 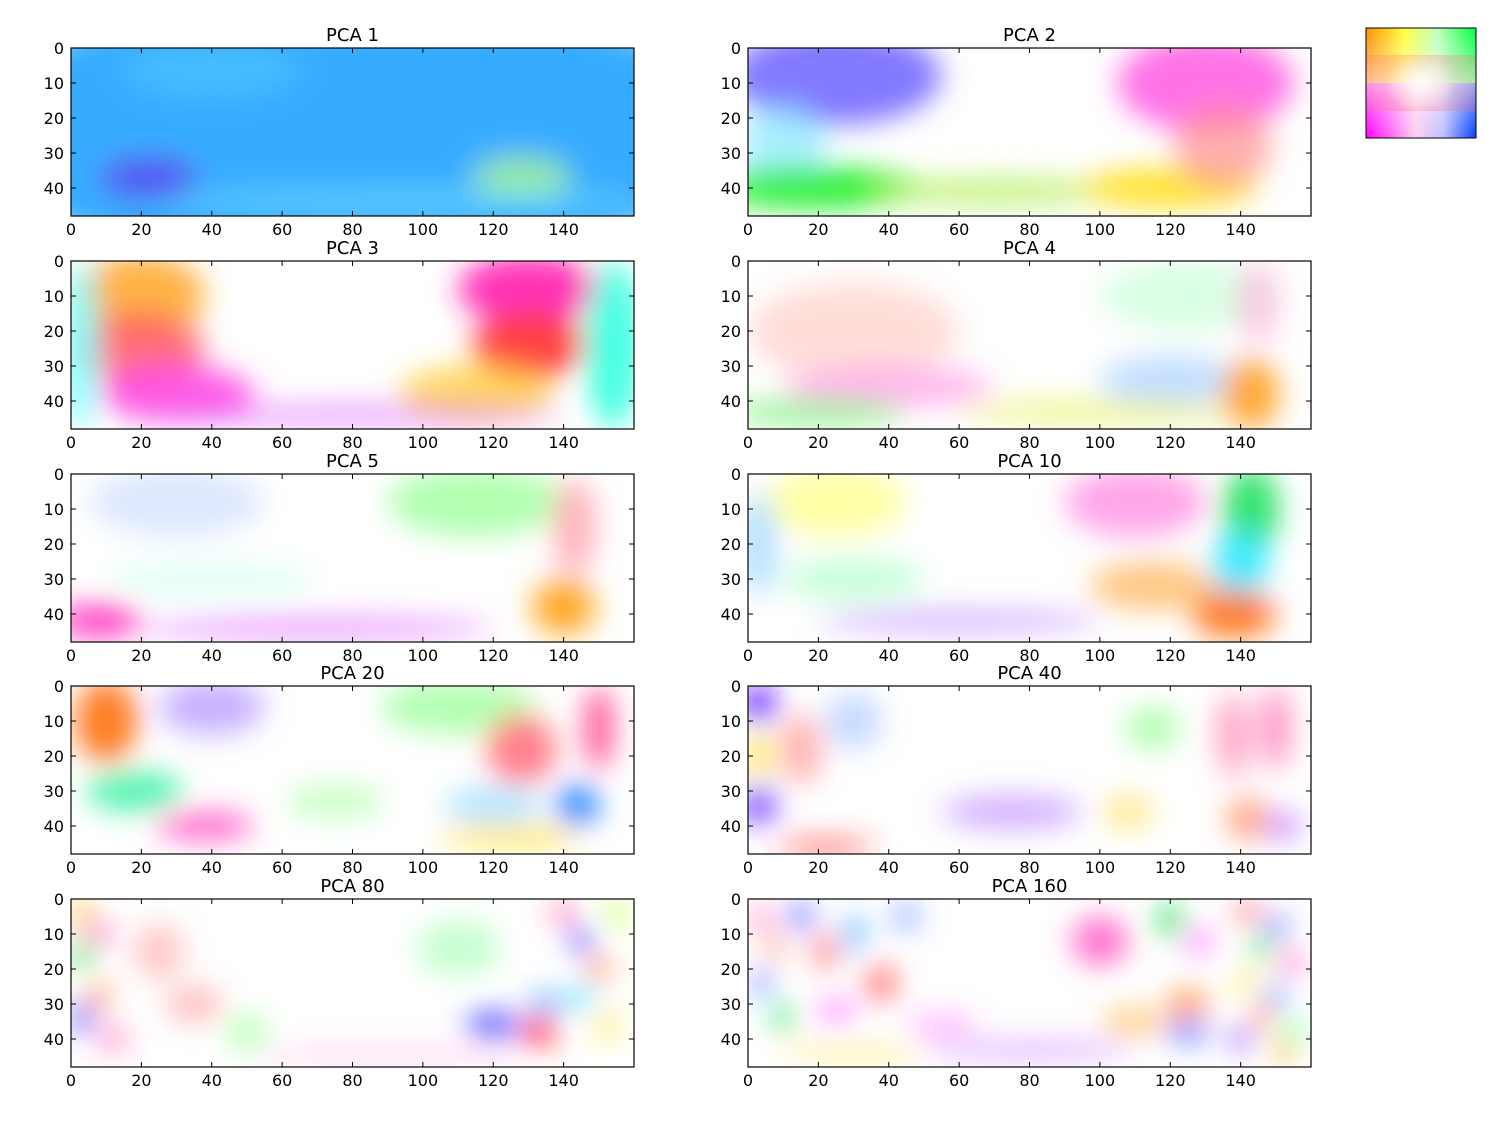 What do you see at coordinates (1016, 770) in the screenshot?
I see `panel-8: PCA 40 0 20 40 60 80 100 120 140 0 10 20 30 40` at bounding box center [1016, 770].